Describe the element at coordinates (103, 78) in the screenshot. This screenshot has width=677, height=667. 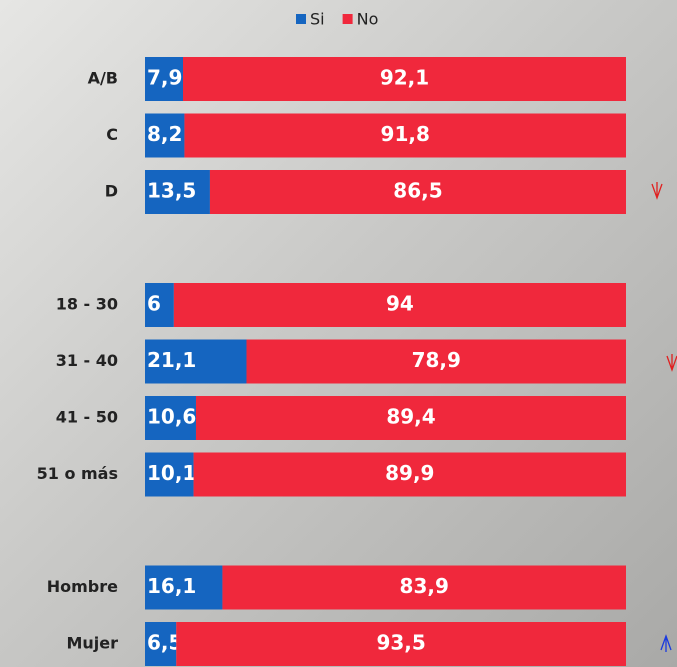
I see `category-label: A/B` at that location.